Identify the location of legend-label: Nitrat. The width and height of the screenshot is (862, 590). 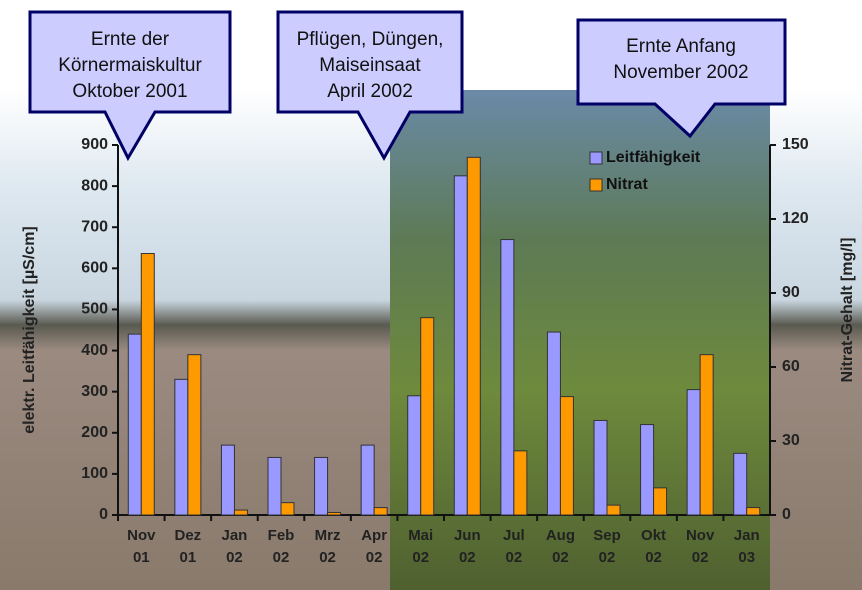
(627, 184).